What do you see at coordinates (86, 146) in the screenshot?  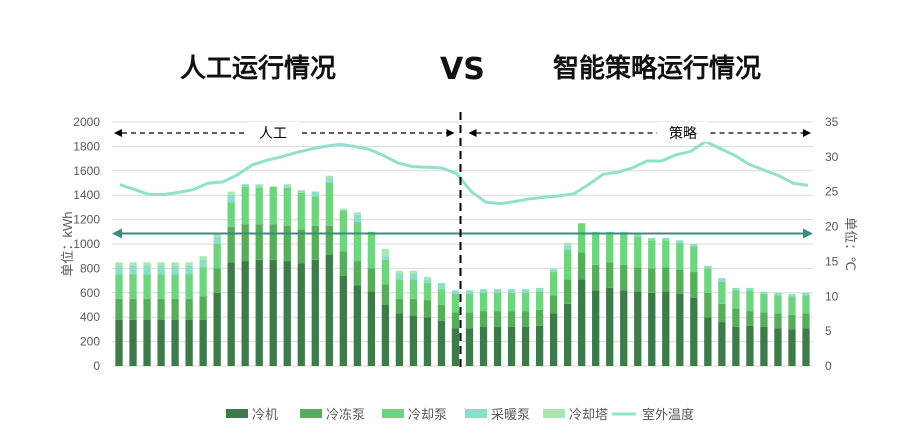 I see `y-tick-label: 1800` at bounding box center [86, 146].